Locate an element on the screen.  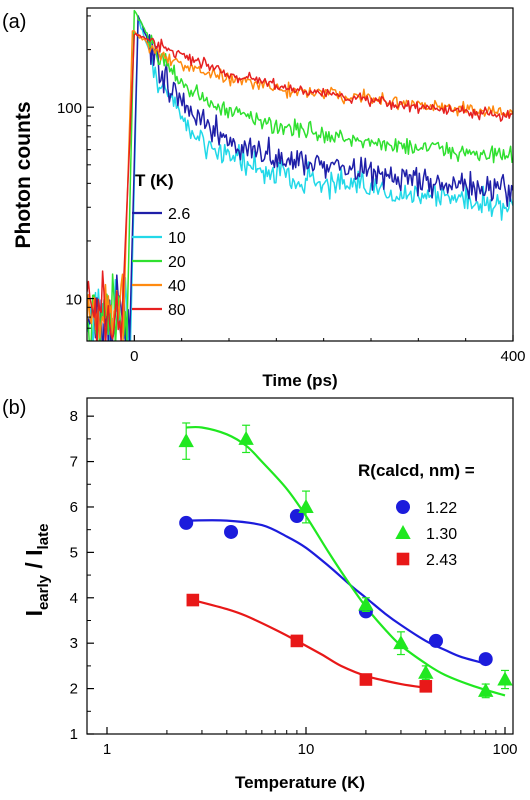
panel-b-y-axis-label: Iearly / Ilate is located at coordinates (36, 570).